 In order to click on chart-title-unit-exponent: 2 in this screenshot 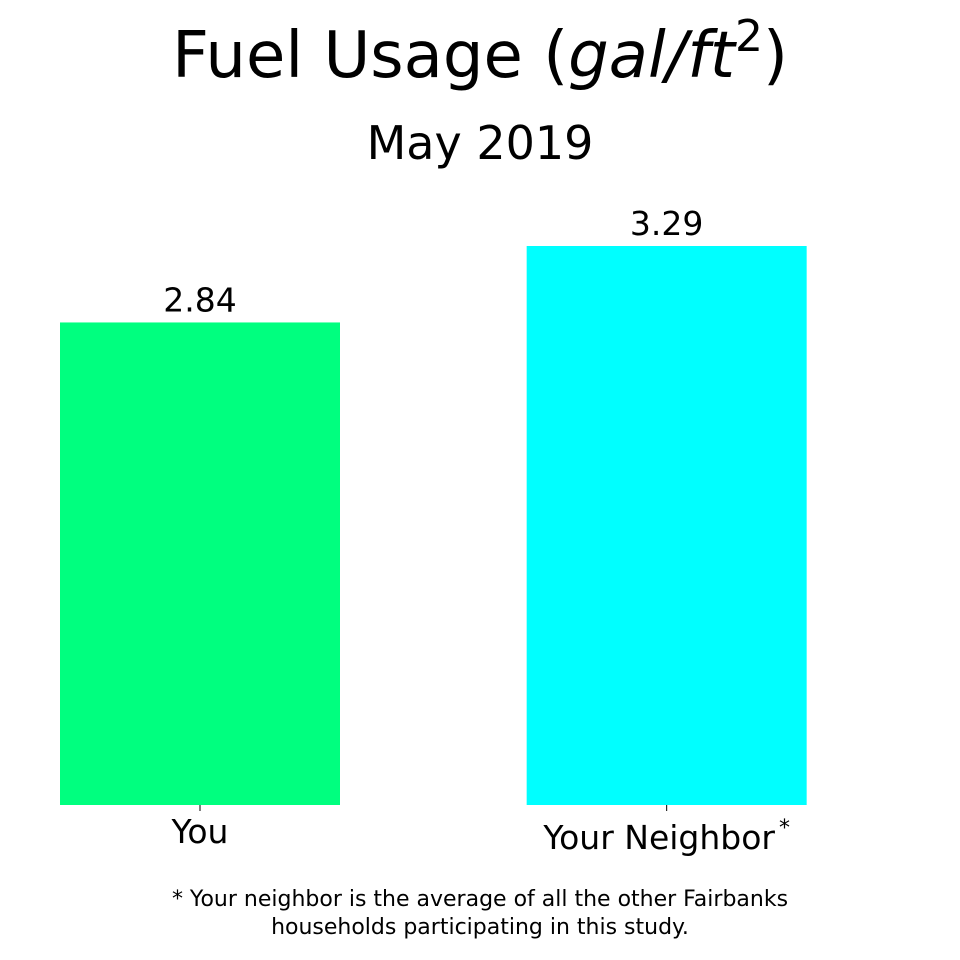, I will do `click(748, 36)`.